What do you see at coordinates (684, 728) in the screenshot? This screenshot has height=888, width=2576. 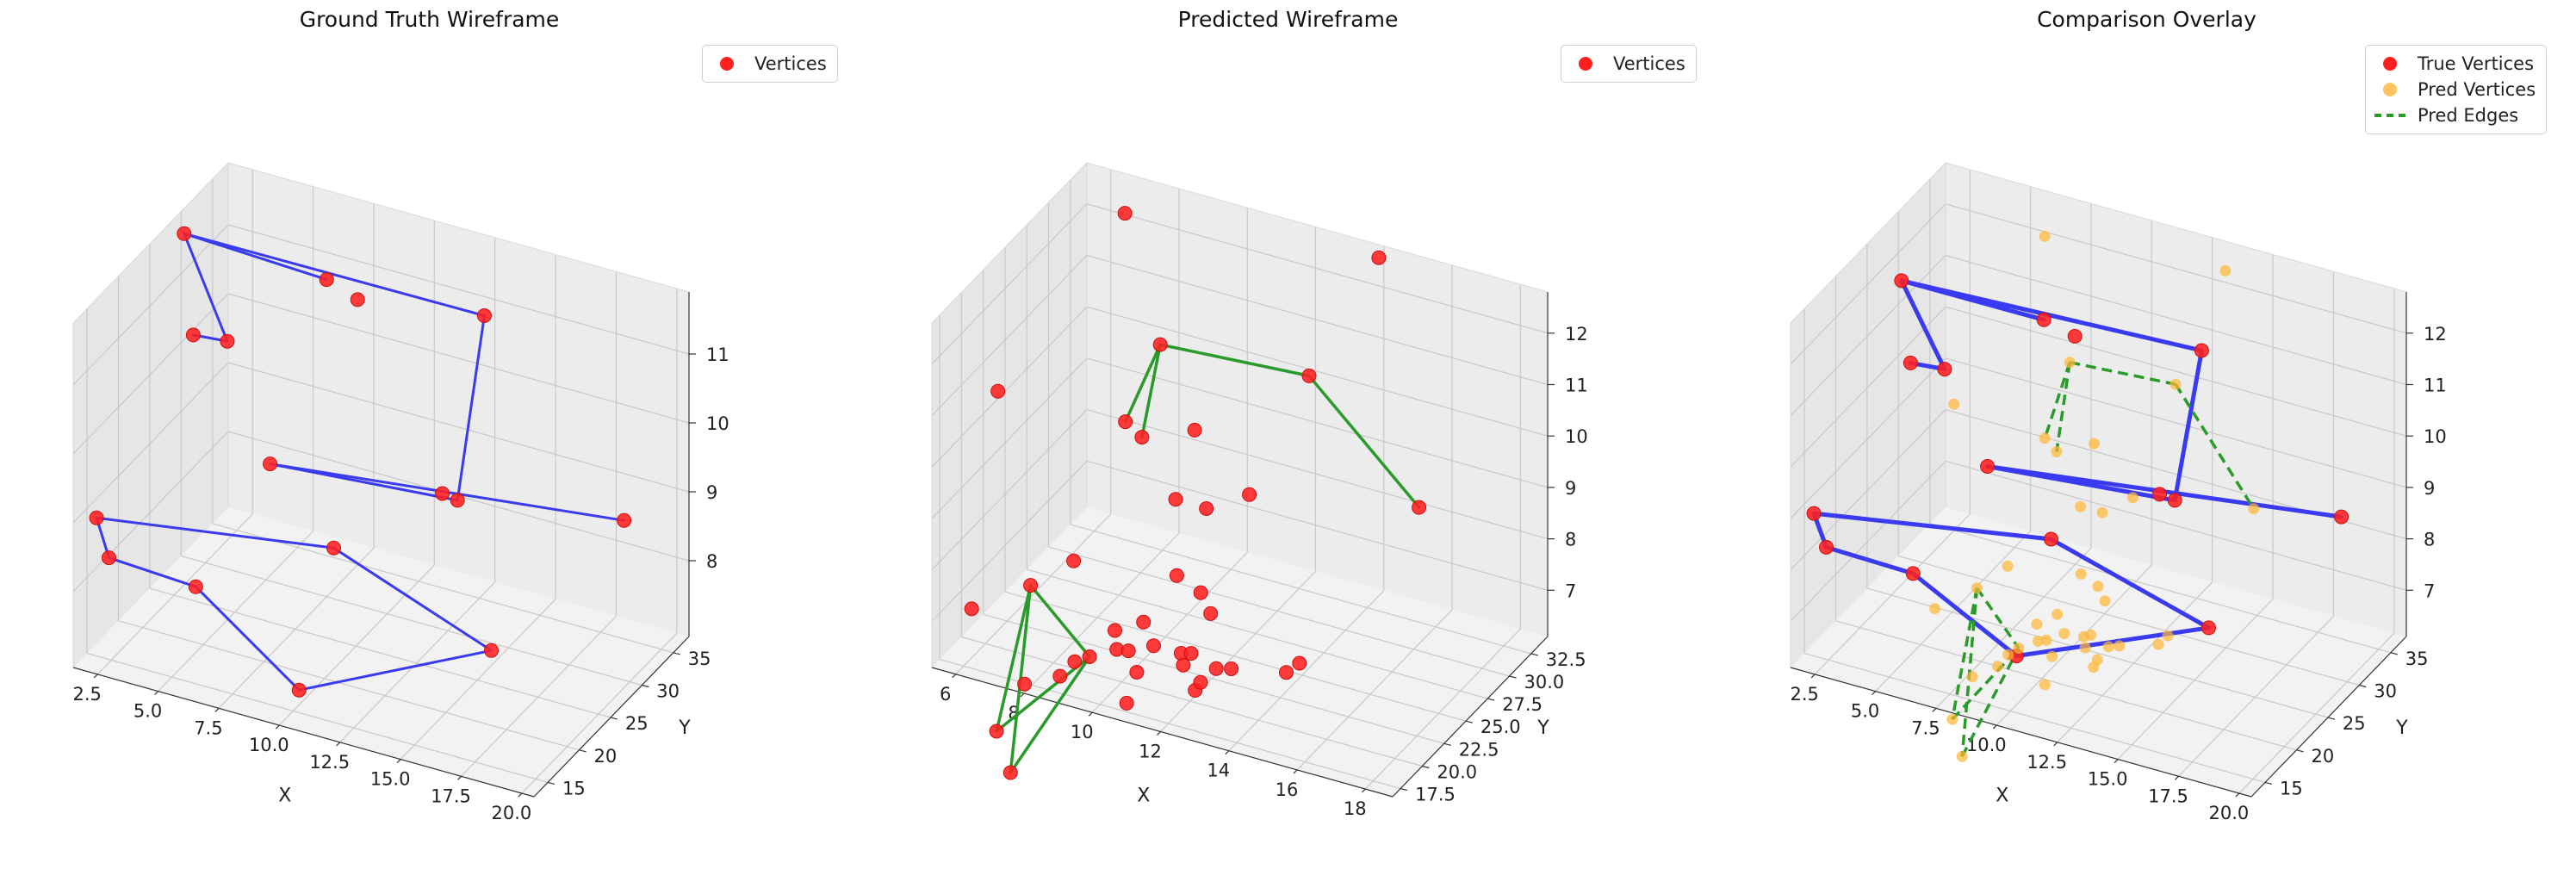 I see `y-axis-label: Y` at bounding box center [684, 728].